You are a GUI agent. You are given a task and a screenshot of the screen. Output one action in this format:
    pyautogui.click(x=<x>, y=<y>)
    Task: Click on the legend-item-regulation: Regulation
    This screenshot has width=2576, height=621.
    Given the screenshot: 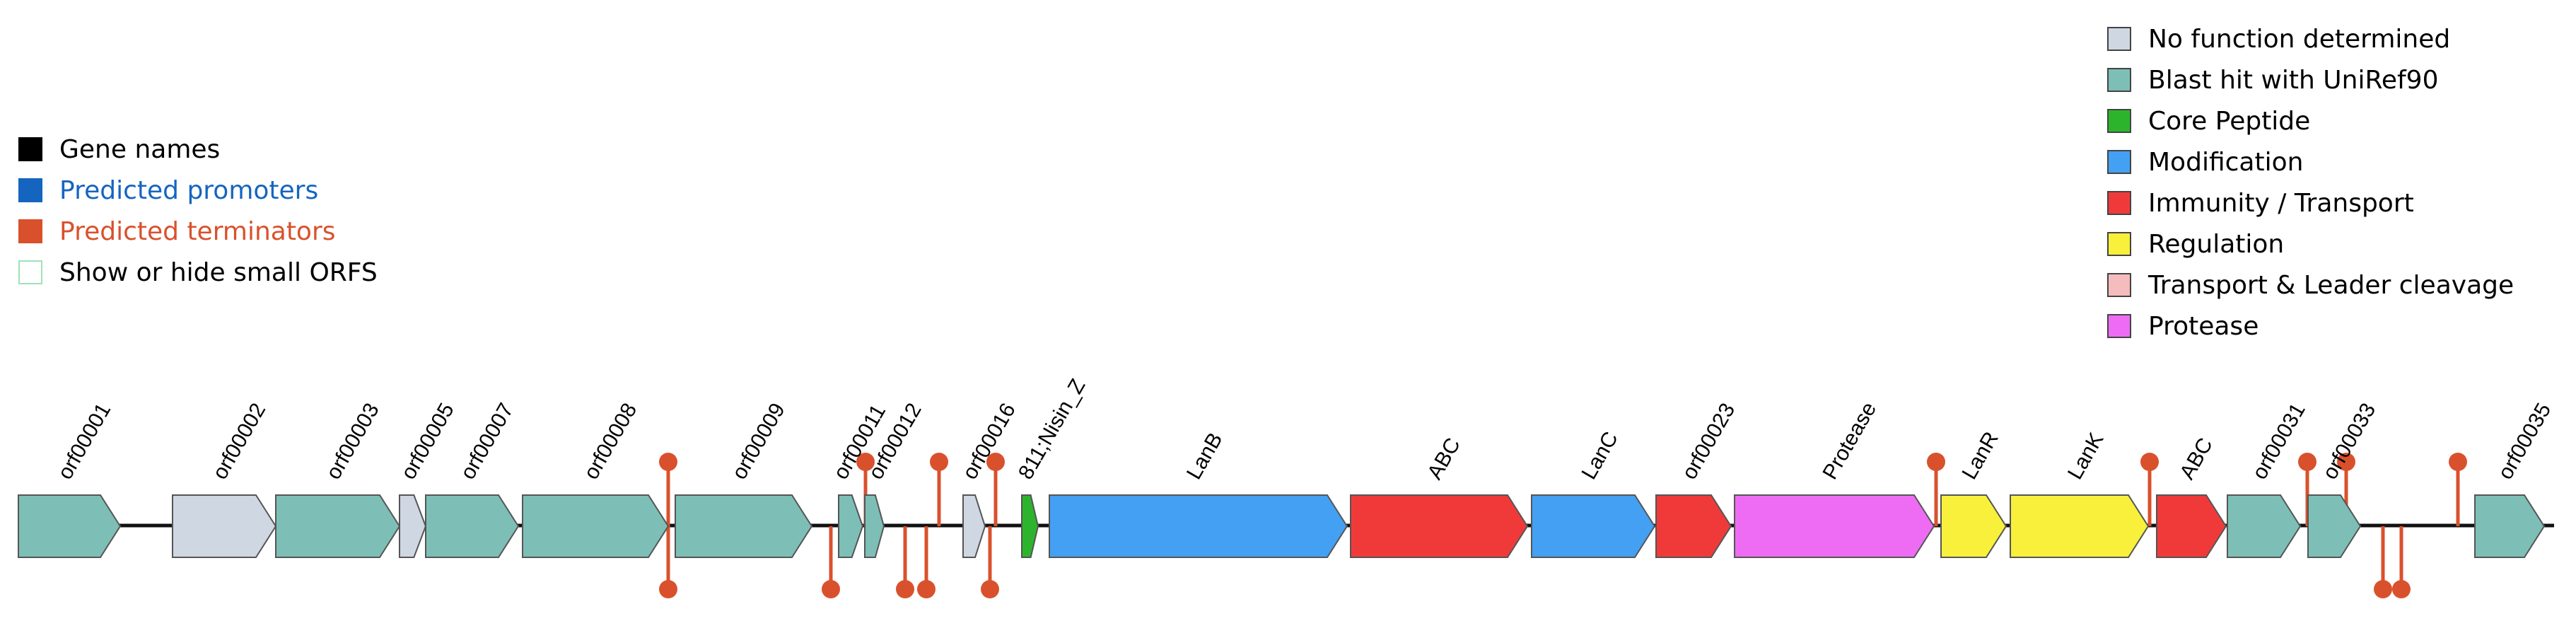 What is the action you would take?
    pyautogui.click(x=2310, y=245)
    